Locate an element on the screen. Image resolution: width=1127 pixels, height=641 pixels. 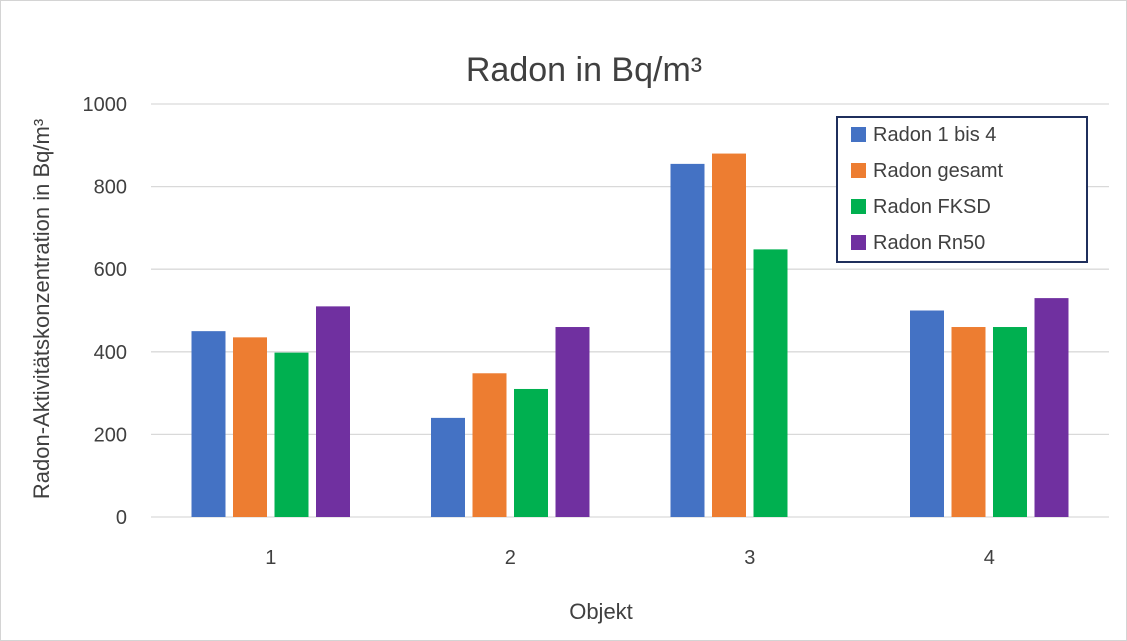
legend-label: Radon 1 bis 4 is located at coordinates (934, 135).